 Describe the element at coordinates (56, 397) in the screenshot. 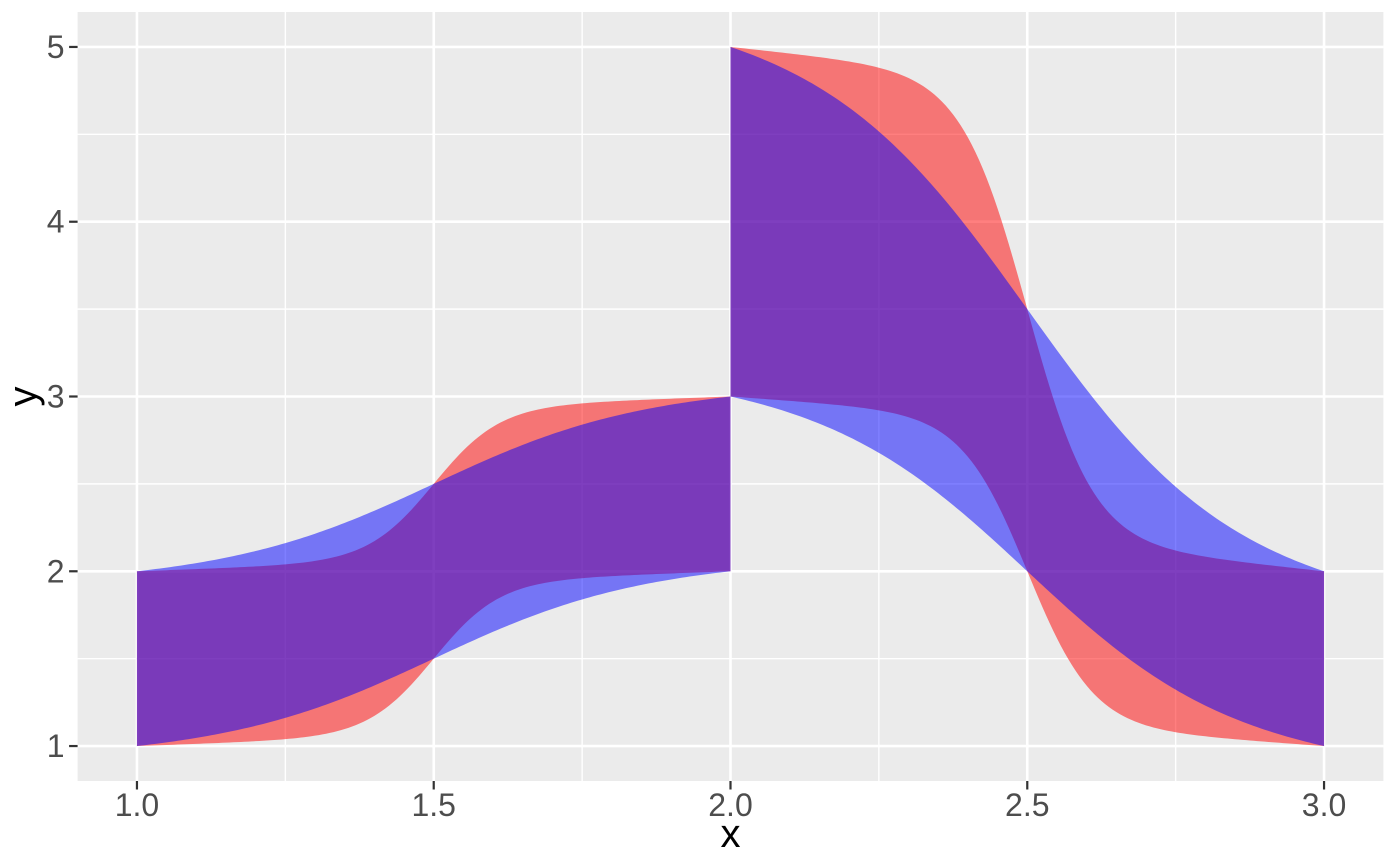

I see `y-tick-label: 3` at that location.